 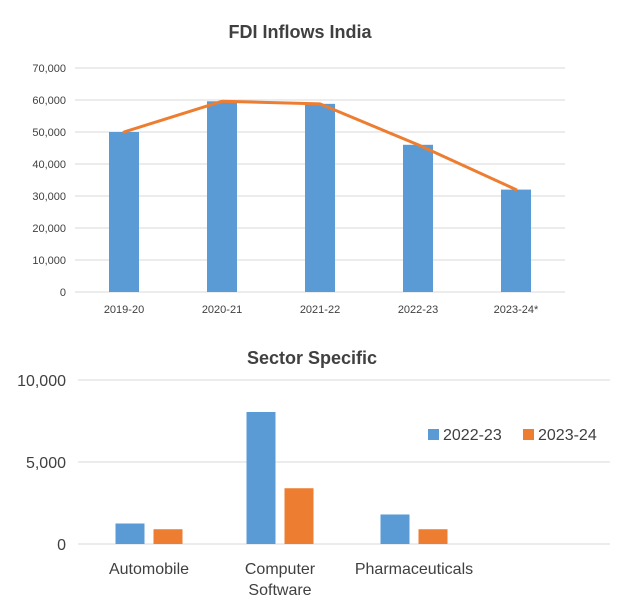 I want to click on y-tick-label: 30,000, so click(x=49, y=197).